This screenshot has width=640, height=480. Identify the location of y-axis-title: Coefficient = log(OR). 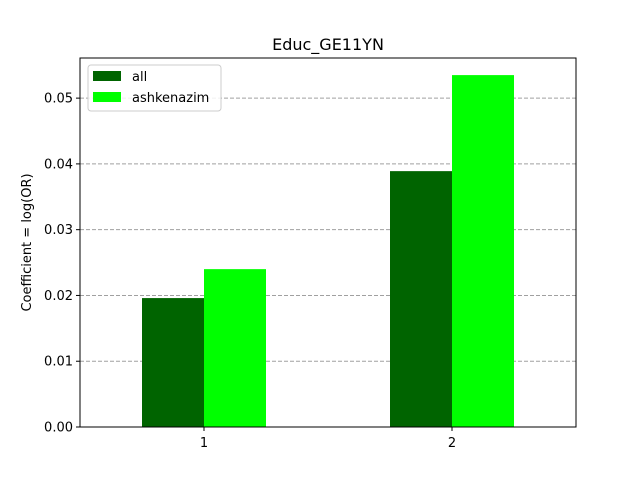
(27, 242).